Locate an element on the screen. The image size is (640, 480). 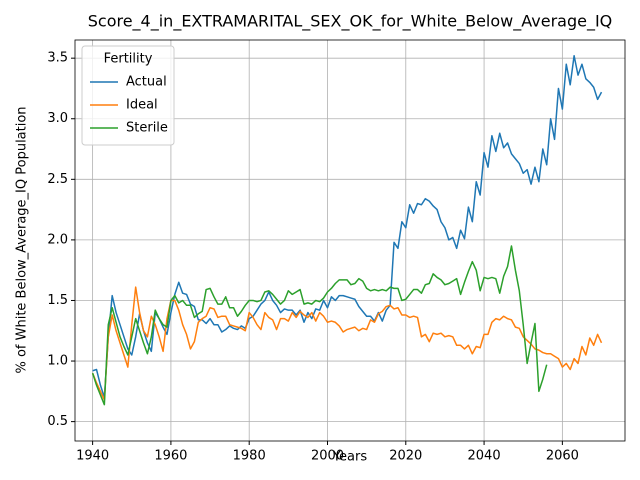
legend-box is located at coordinates (128, 95).